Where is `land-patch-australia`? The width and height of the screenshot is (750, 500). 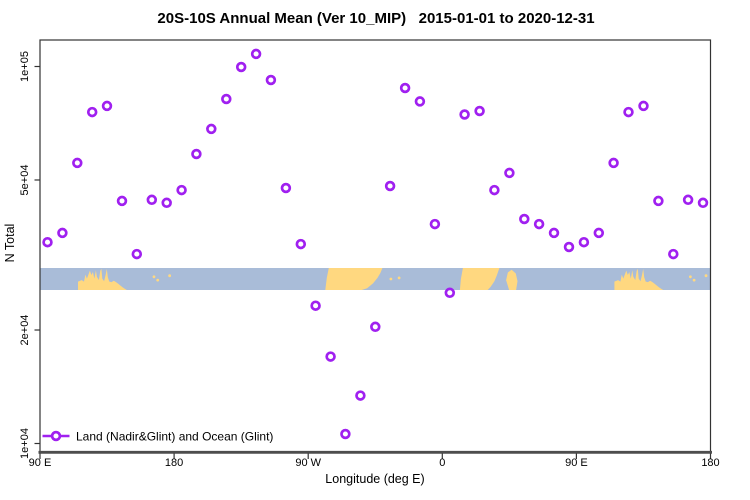 land-patch-australia is located at coordinates (102, 279).